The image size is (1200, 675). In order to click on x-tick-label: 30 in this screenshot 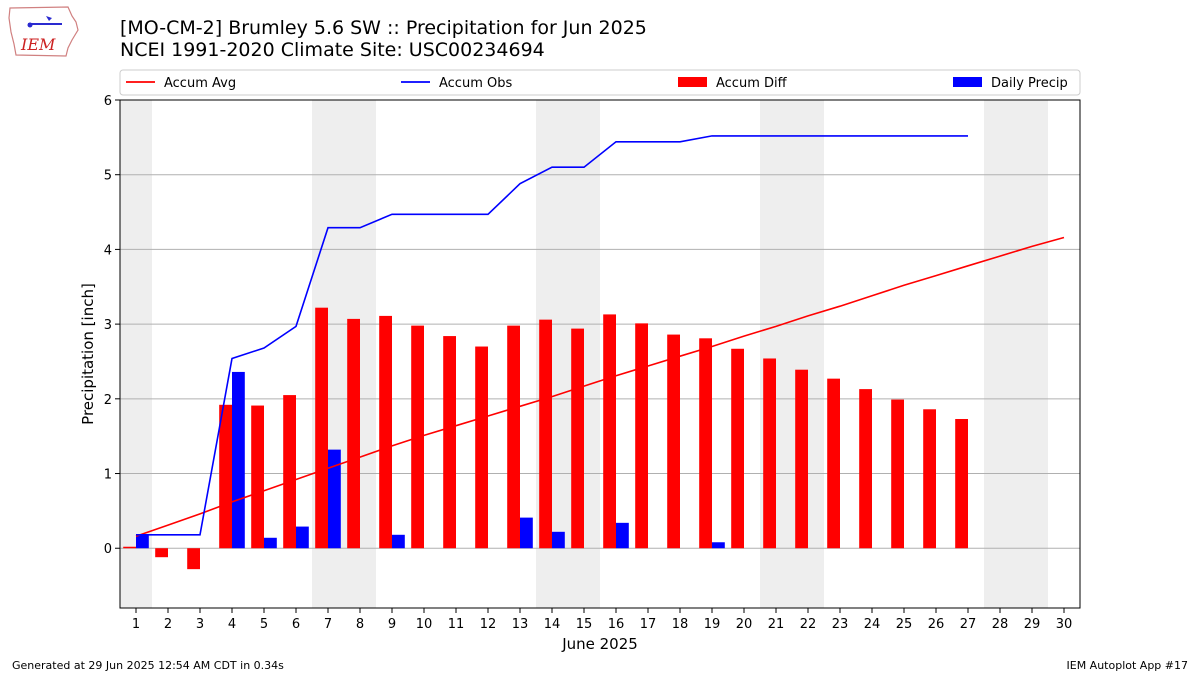, I will do `click(1064, 624)`.